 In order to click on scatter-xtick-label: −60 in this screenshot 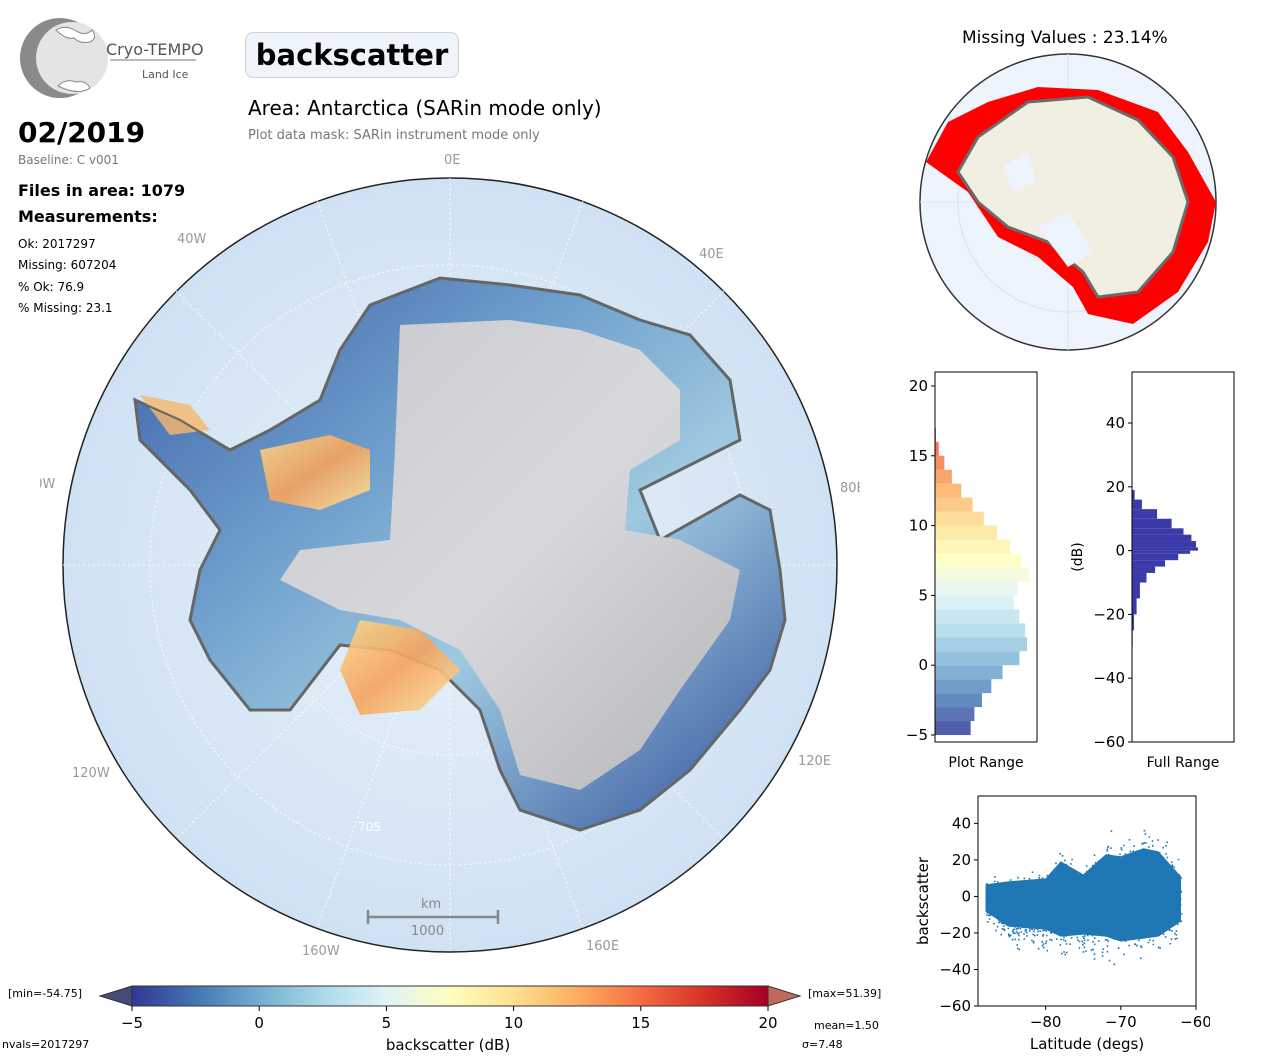, I will do `click(1195, 1022)`.